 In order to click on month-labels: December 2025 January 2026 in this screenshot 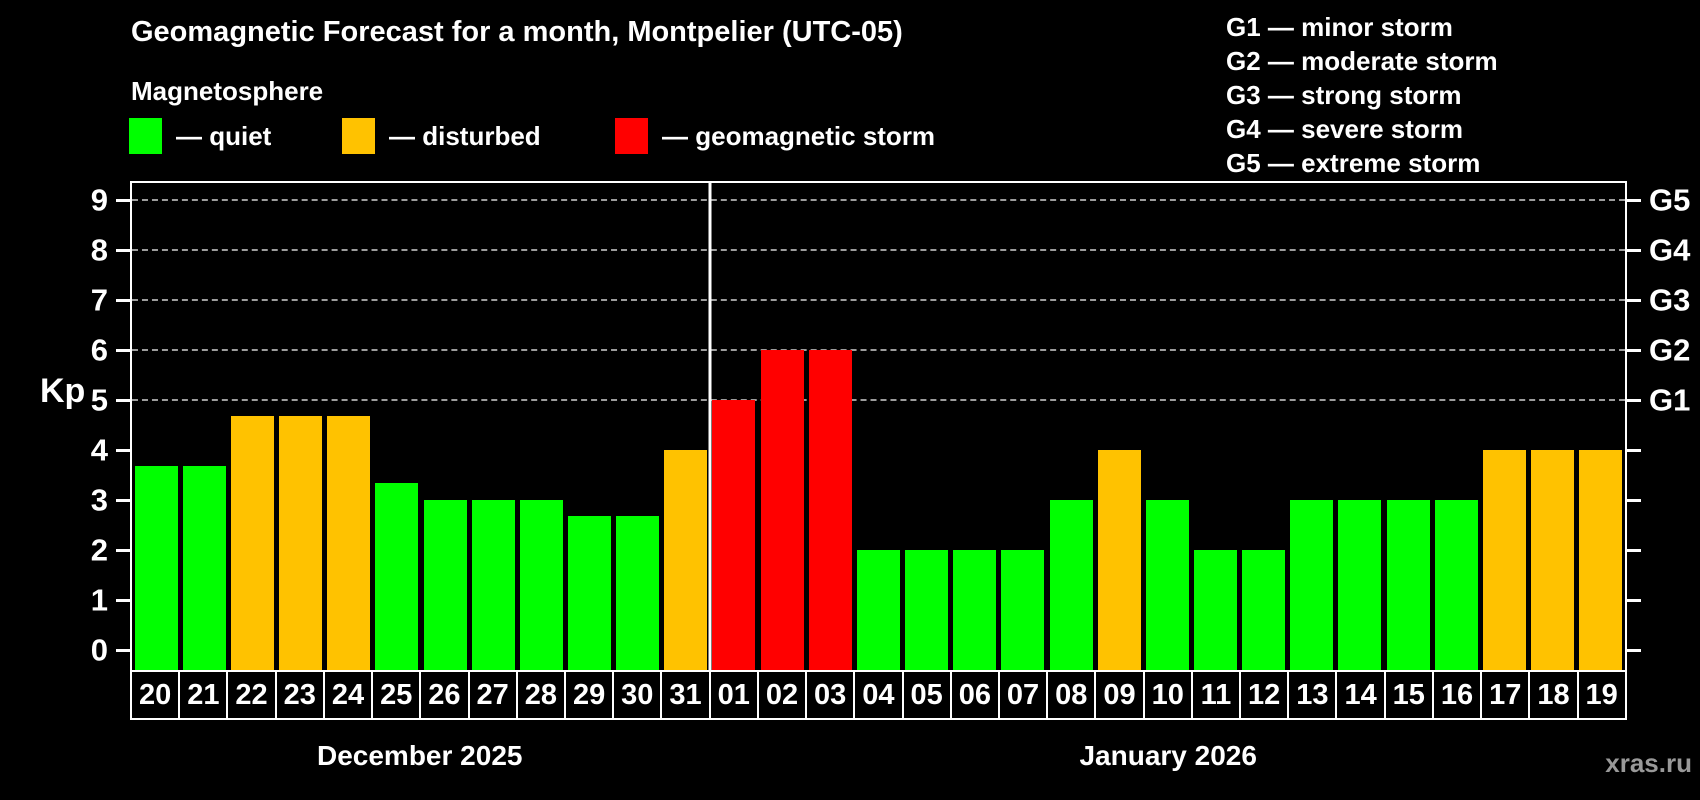, I will do `click(878, 756)`.